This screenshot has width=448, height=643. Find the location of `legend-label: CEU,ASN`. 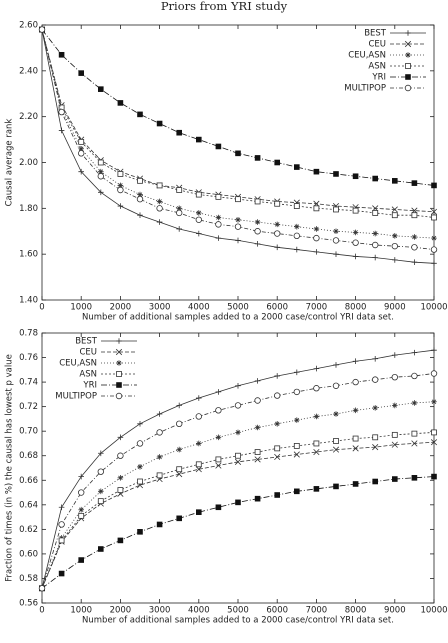

legend-label: CEU,ASN is located at coordinates (78, 364).